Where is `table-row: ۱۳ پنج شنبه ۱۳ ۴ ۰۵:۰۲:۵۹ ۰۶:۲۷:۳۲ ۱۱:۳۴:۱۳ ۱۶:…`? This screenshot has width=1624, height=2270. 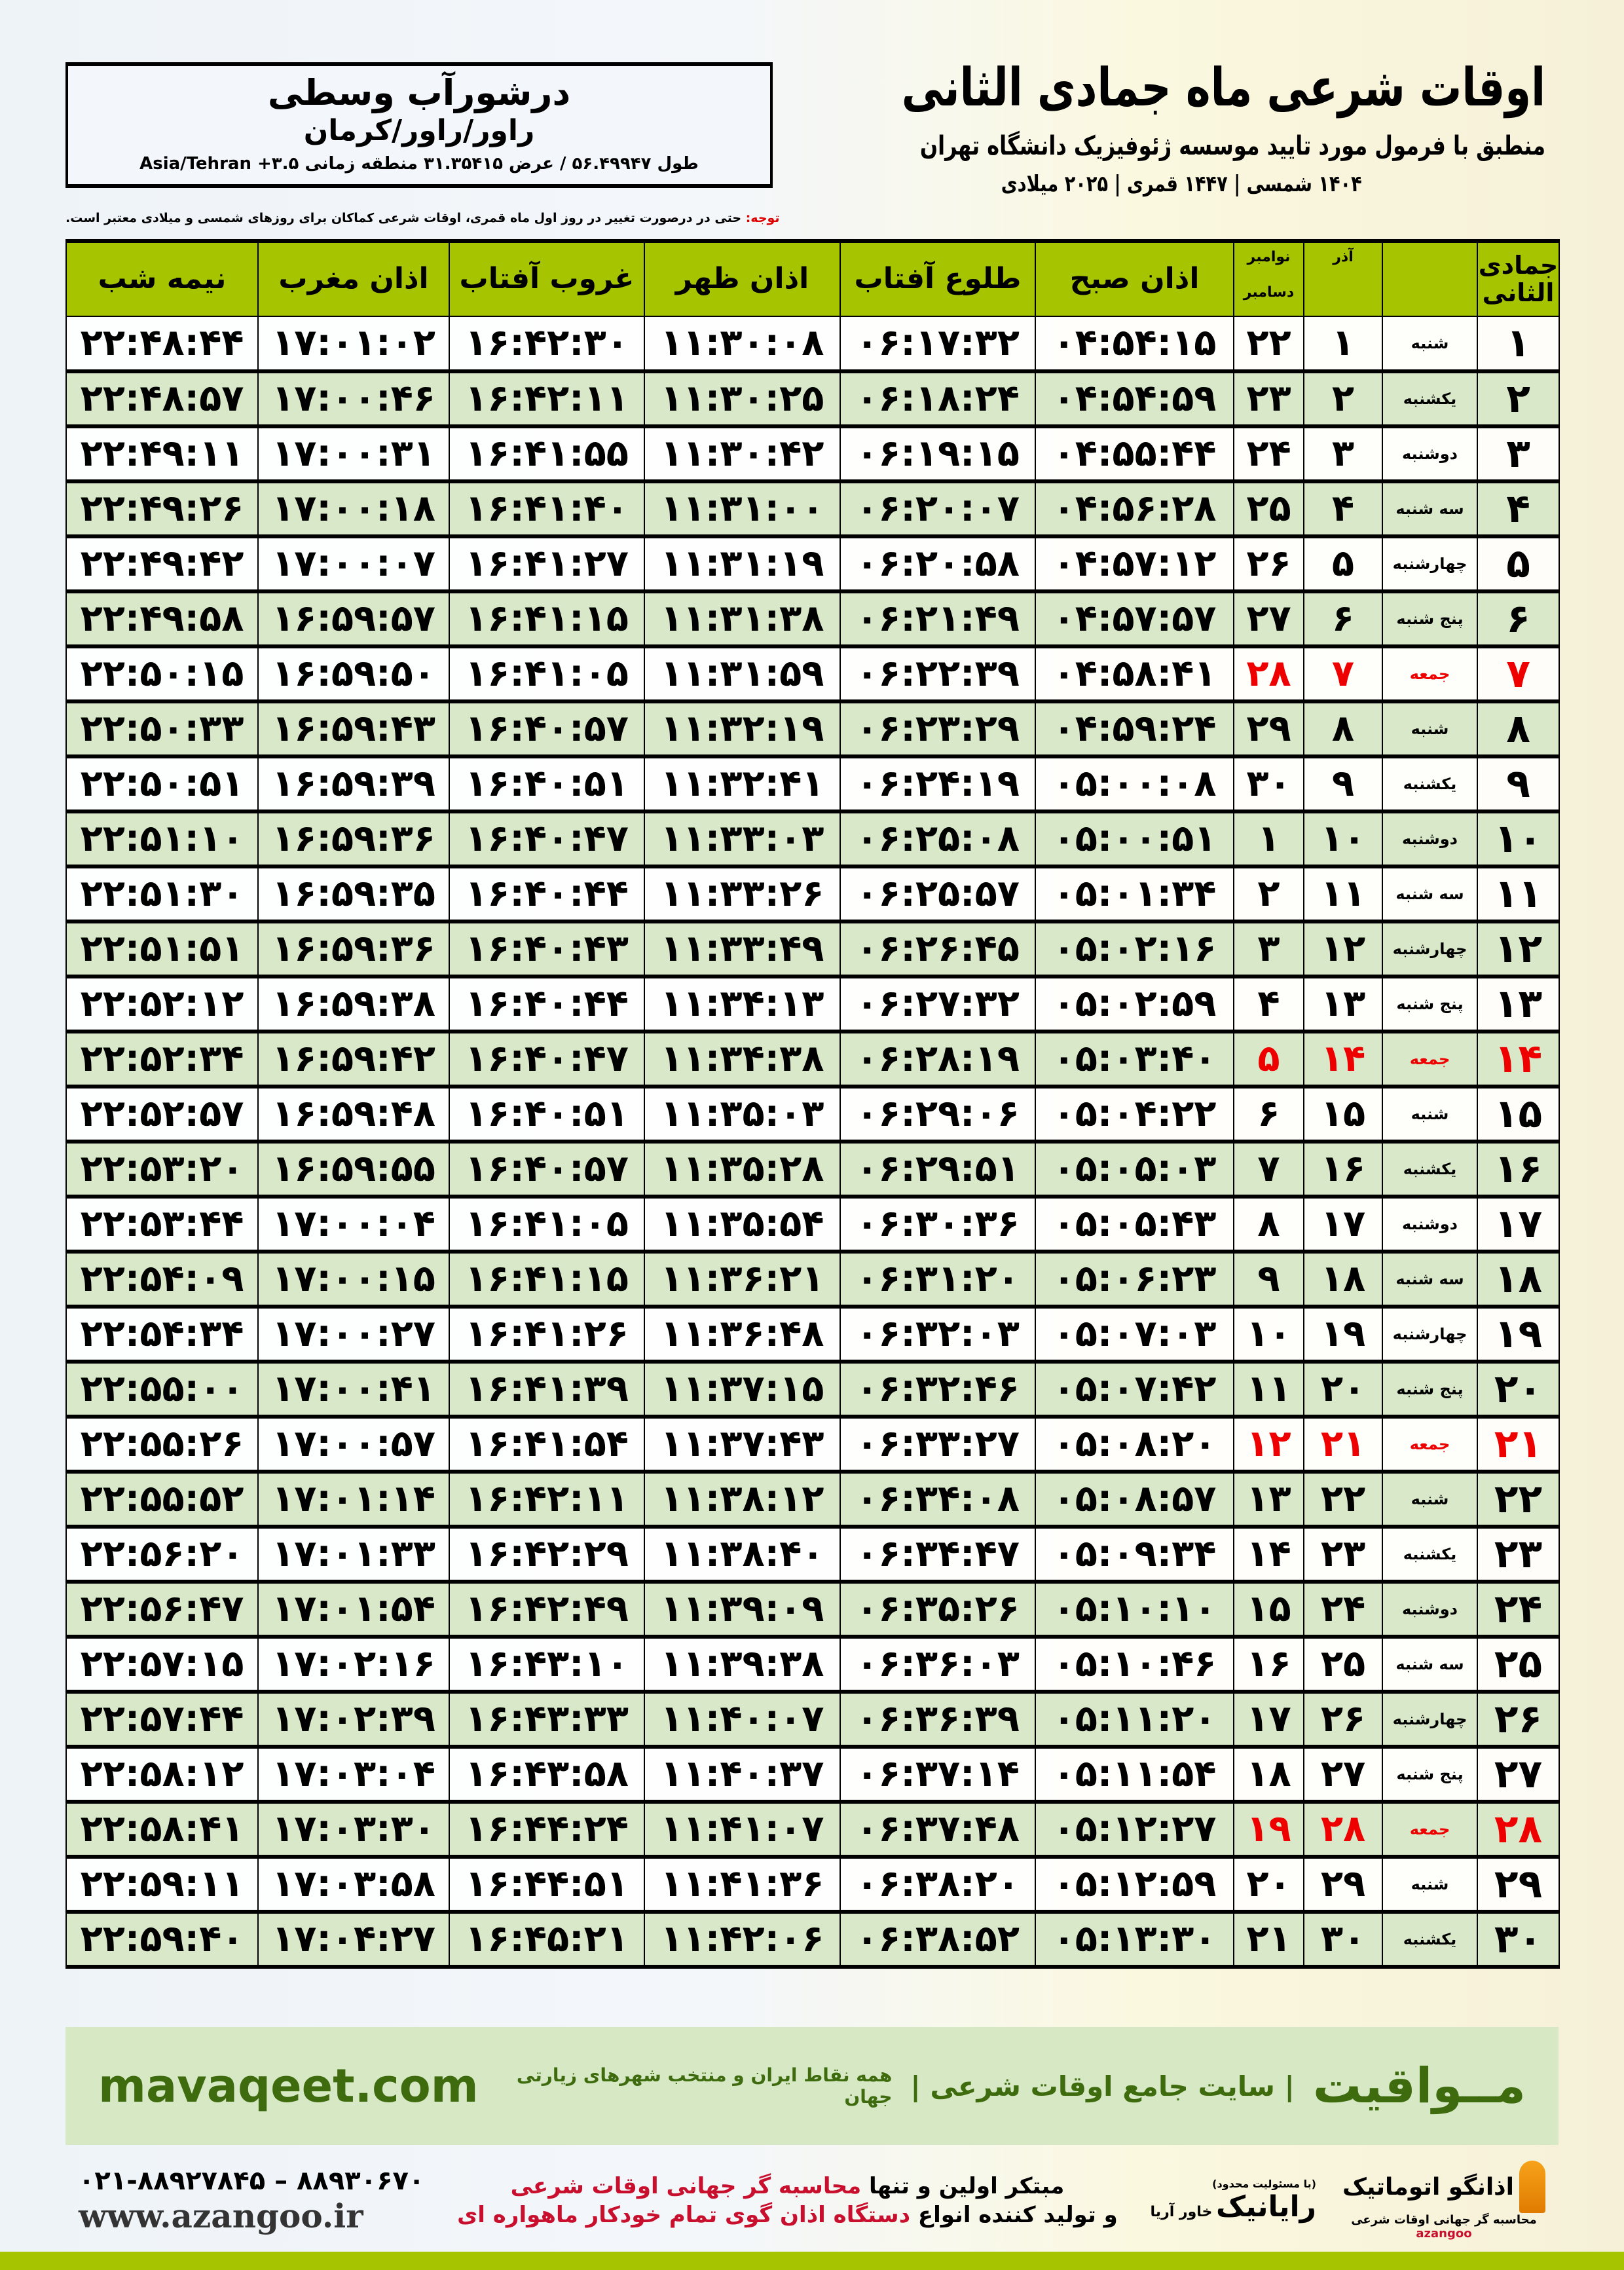 table-row: ۱۳ پنج شنبه ۱۳ ۴ ۰۵:۰۲:۵۹ ۰۶:۲۷:۳۲ ۱۱:۳۴:۱۳ ۱۶:… is located at coordinates (812, 1004).